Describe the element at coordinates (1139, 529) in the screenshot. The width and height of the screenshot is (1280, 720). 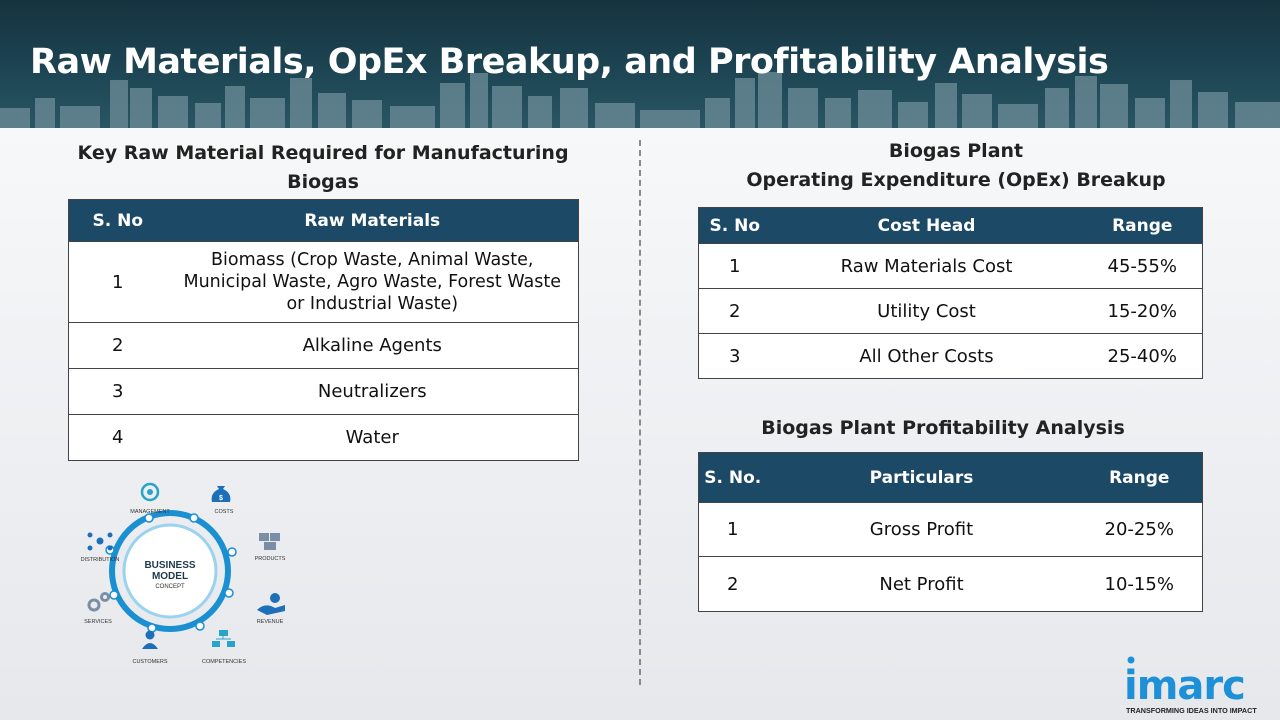
I see `range-cell: 20-25%` at that location.